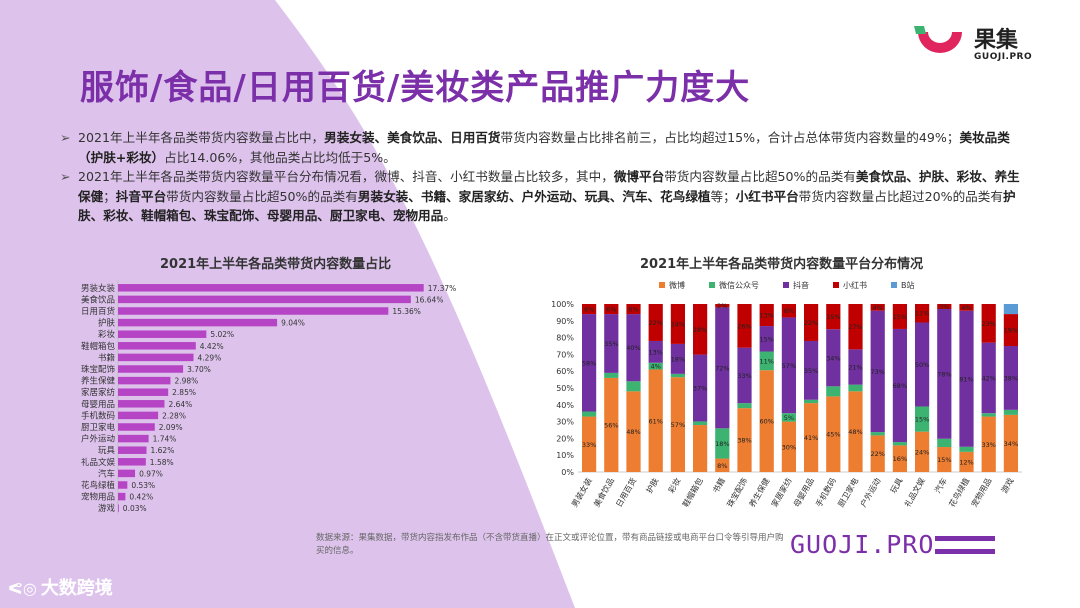 Image resolution: width=1080 pixels, height=608 pixels. I want to click on x-category-label: 游戏, so click(1007, 485).